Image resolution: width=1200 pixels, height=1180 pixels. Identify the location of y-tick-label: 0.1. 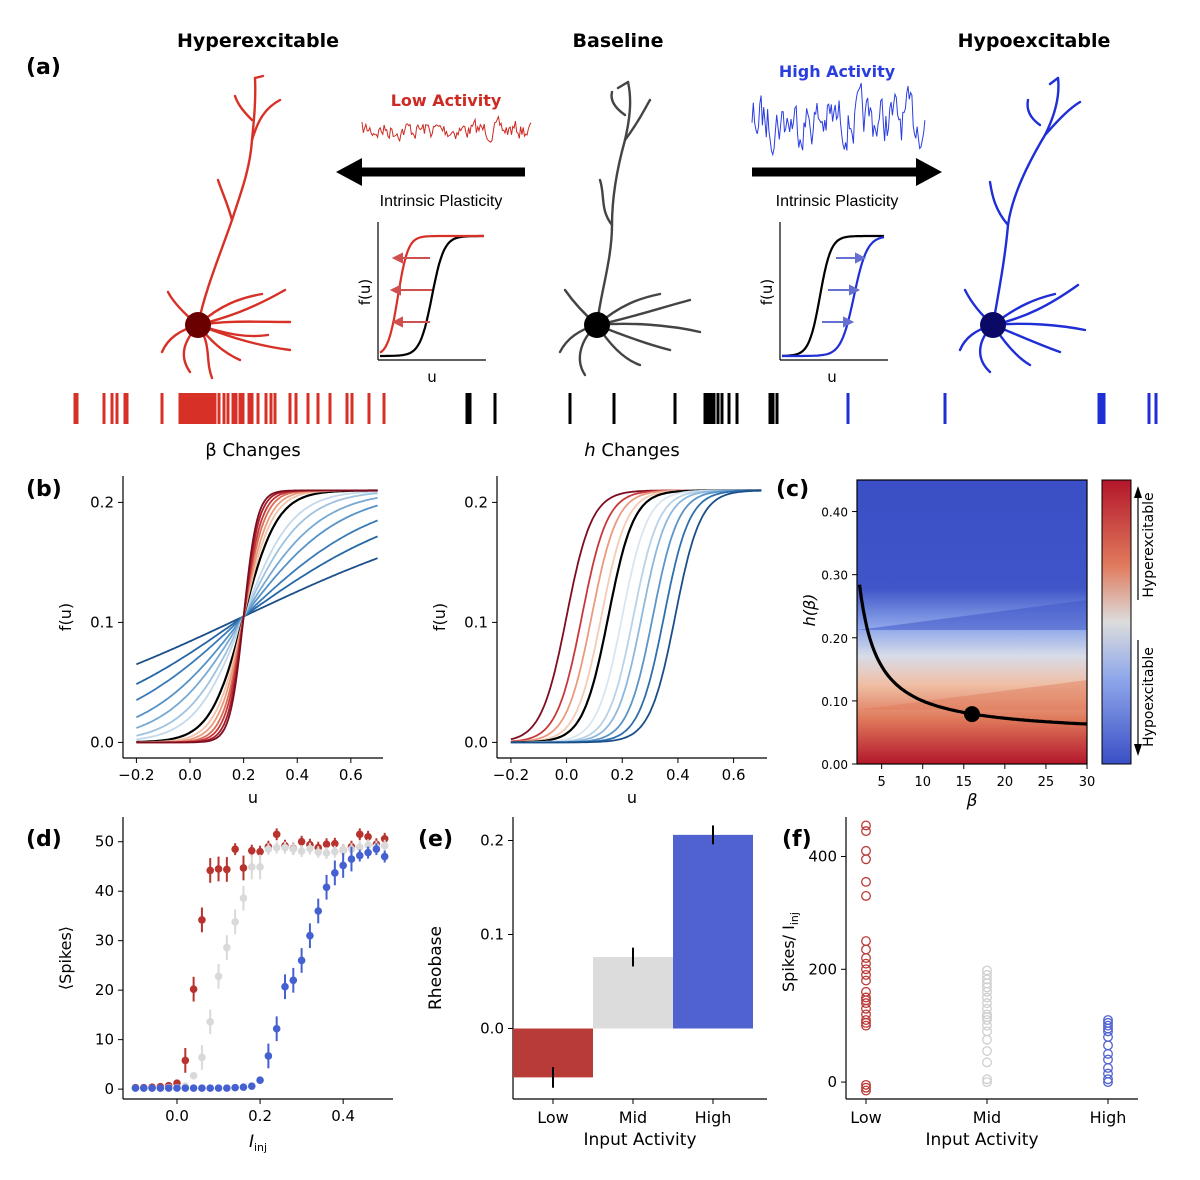
(492, 935).